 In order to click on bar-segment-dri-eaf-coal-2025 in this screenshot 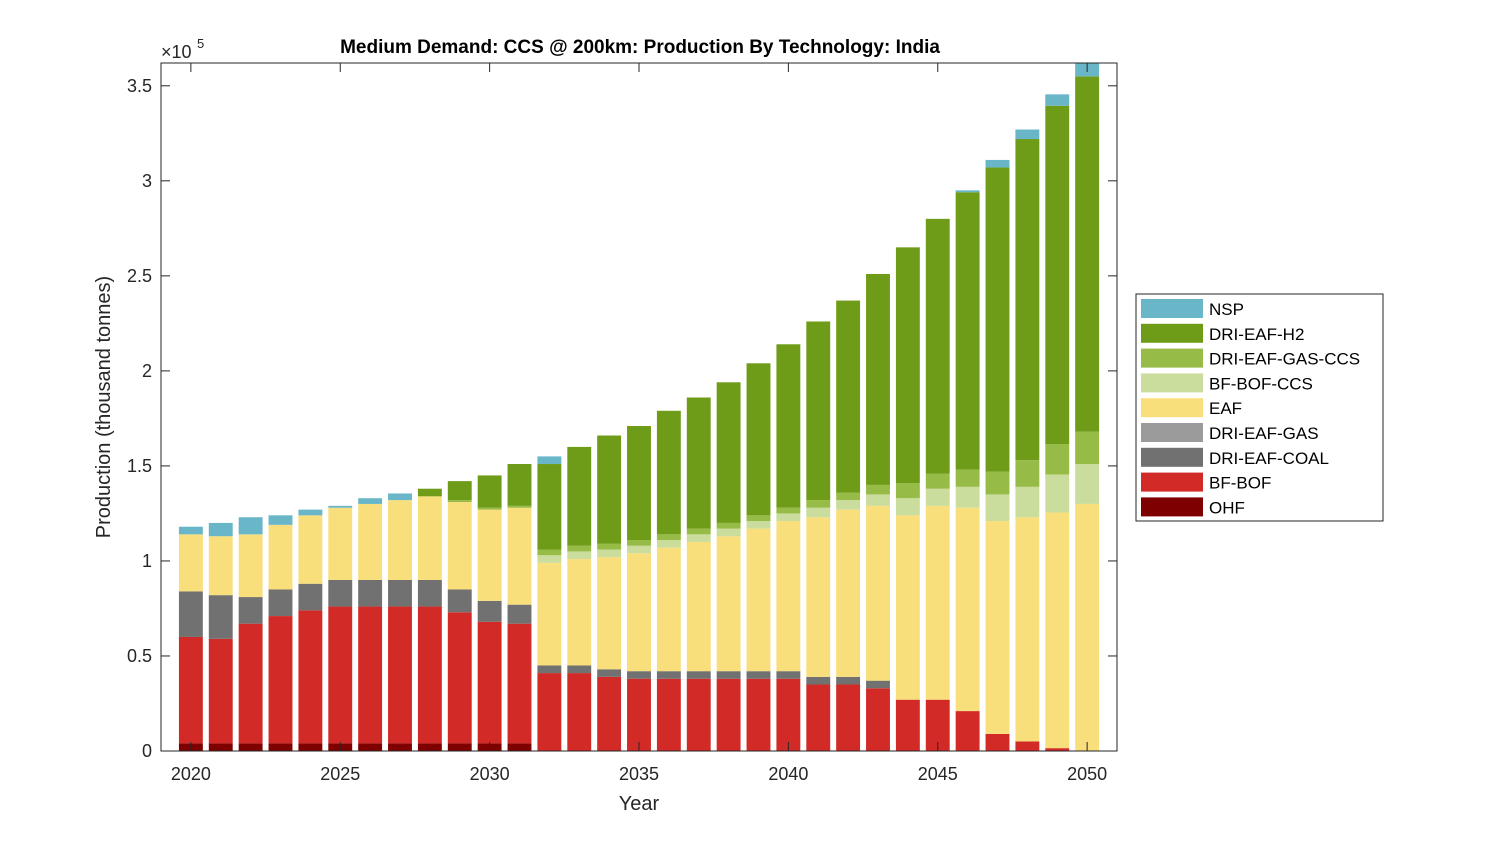, I will do `click(340, 593)`.